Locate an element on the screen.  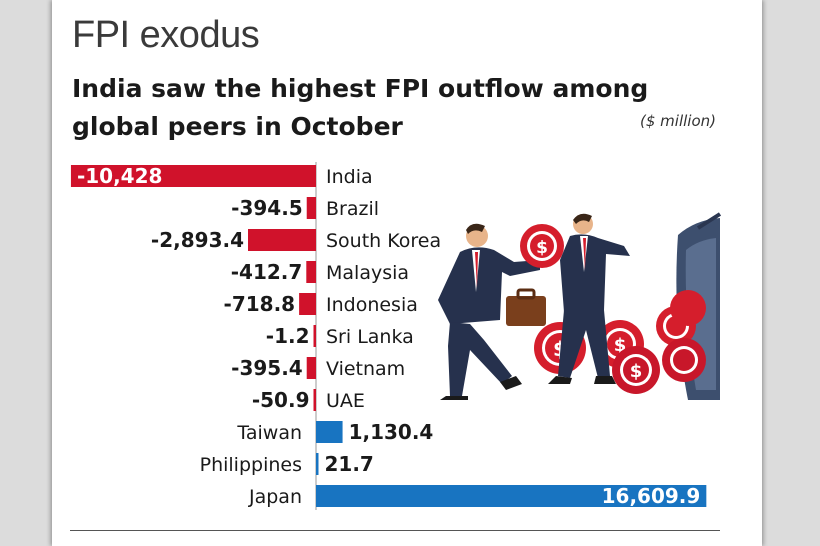
bottom-rule is located at coordinates (395, 530).